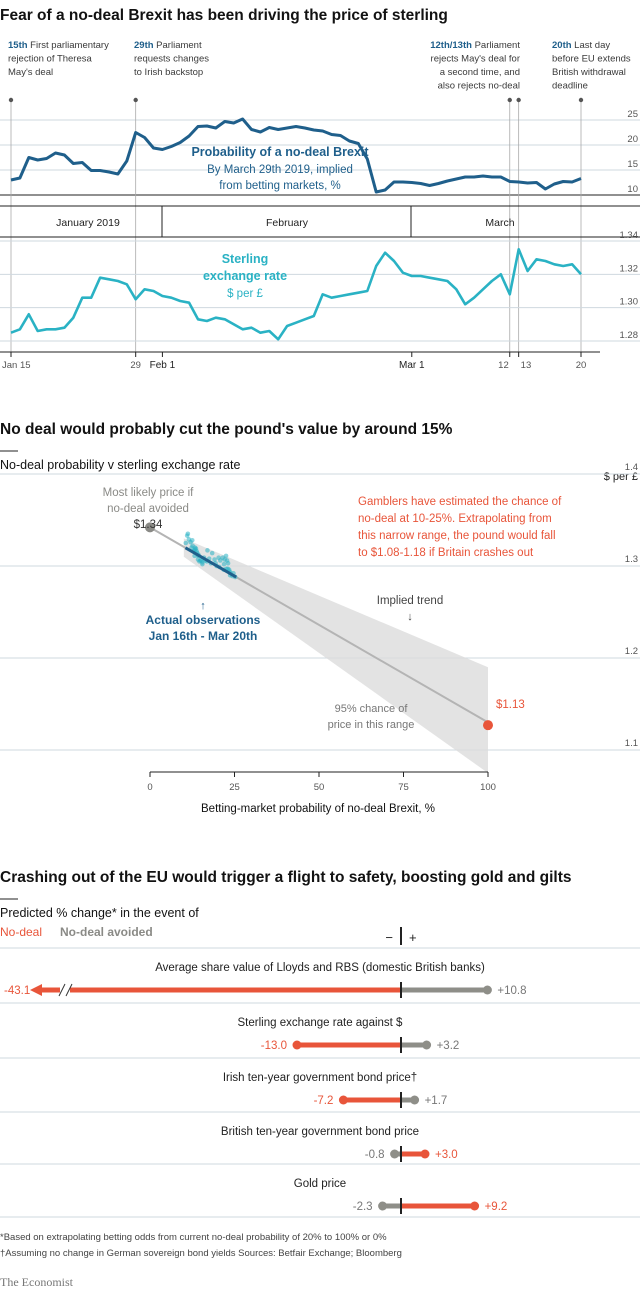 This screenshot has height=1291, width=640. I want to click on bar-row: Gold price +9.2 -2.3, so click(320, 1188).